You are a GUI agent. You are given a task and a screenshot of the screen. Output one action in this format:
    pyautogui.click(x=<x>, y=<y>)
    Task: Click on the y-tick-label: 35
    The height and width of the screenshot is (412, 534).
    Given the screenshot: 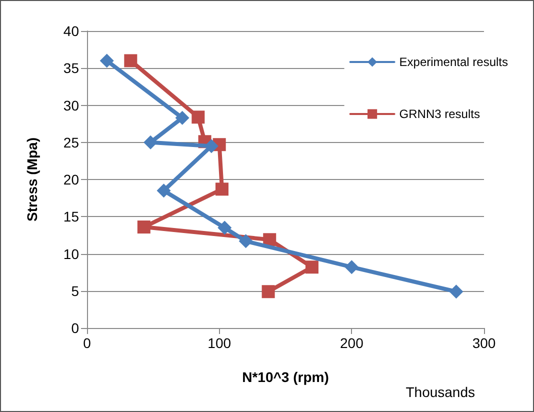 What is the action you would take?
    pyautogui.click(x=71, y=68)
    